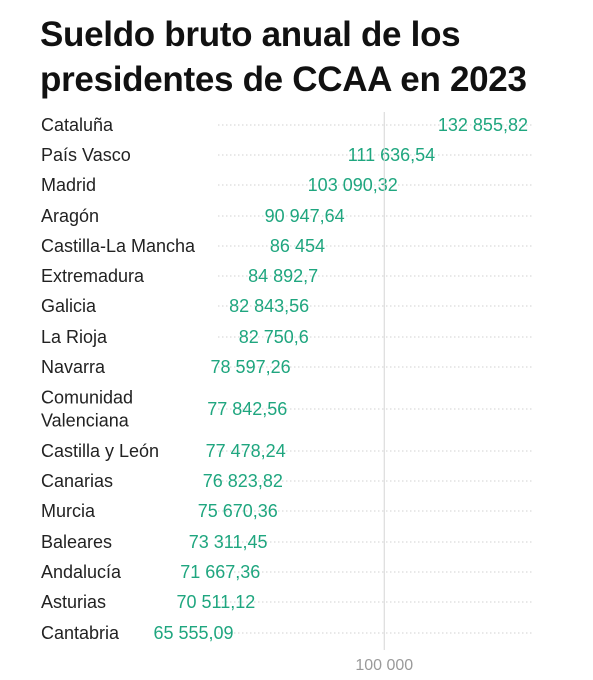  I want to click on category-label: País Vasco, so click(86, 155).